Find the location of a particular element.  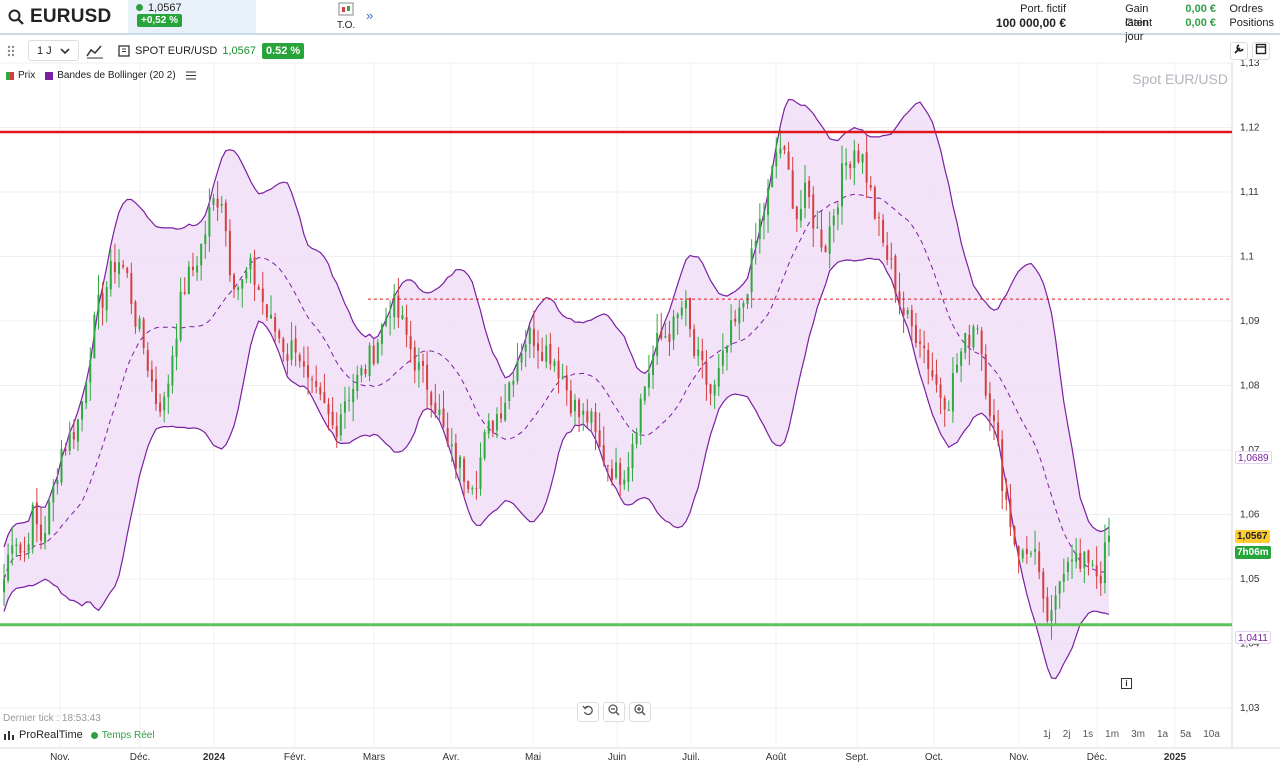

period-1m: 1m is located at coordinates (1112, 734).